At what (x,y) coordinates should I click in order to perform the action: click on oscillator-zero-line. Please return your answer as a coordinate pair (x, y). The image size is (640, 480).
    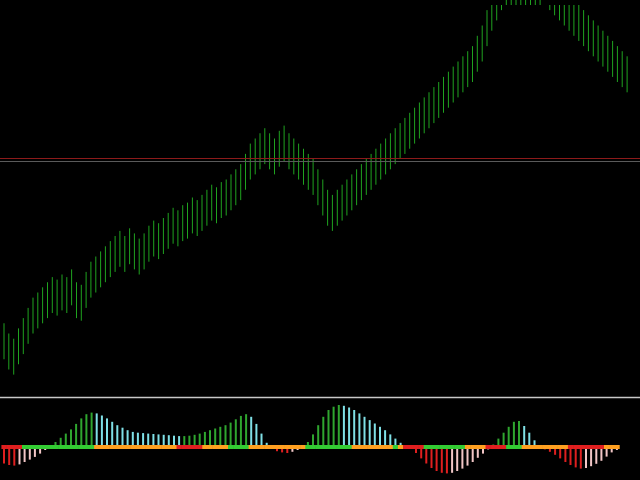
    Looking at the image, I should click on (310, 447).